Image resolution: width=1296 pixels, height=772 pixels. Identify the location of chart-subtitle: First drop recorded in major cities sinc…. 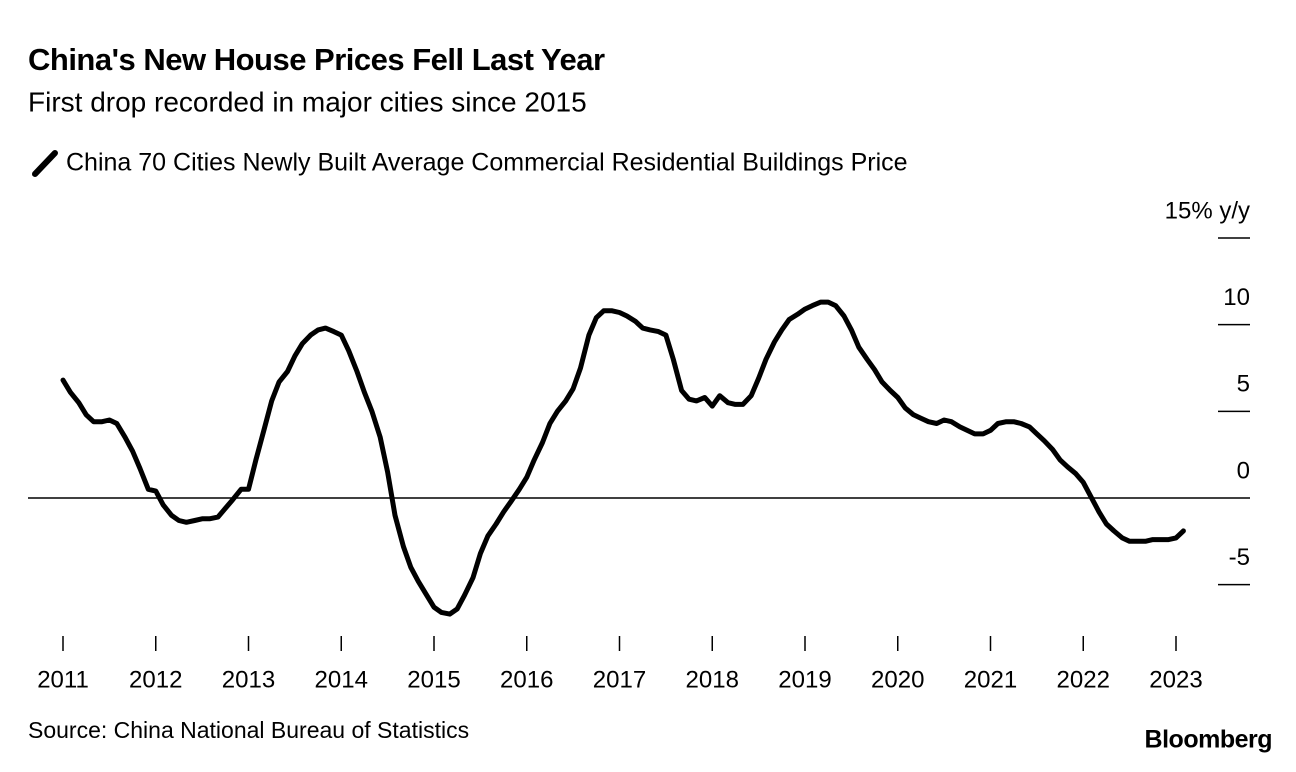
(307, 101).